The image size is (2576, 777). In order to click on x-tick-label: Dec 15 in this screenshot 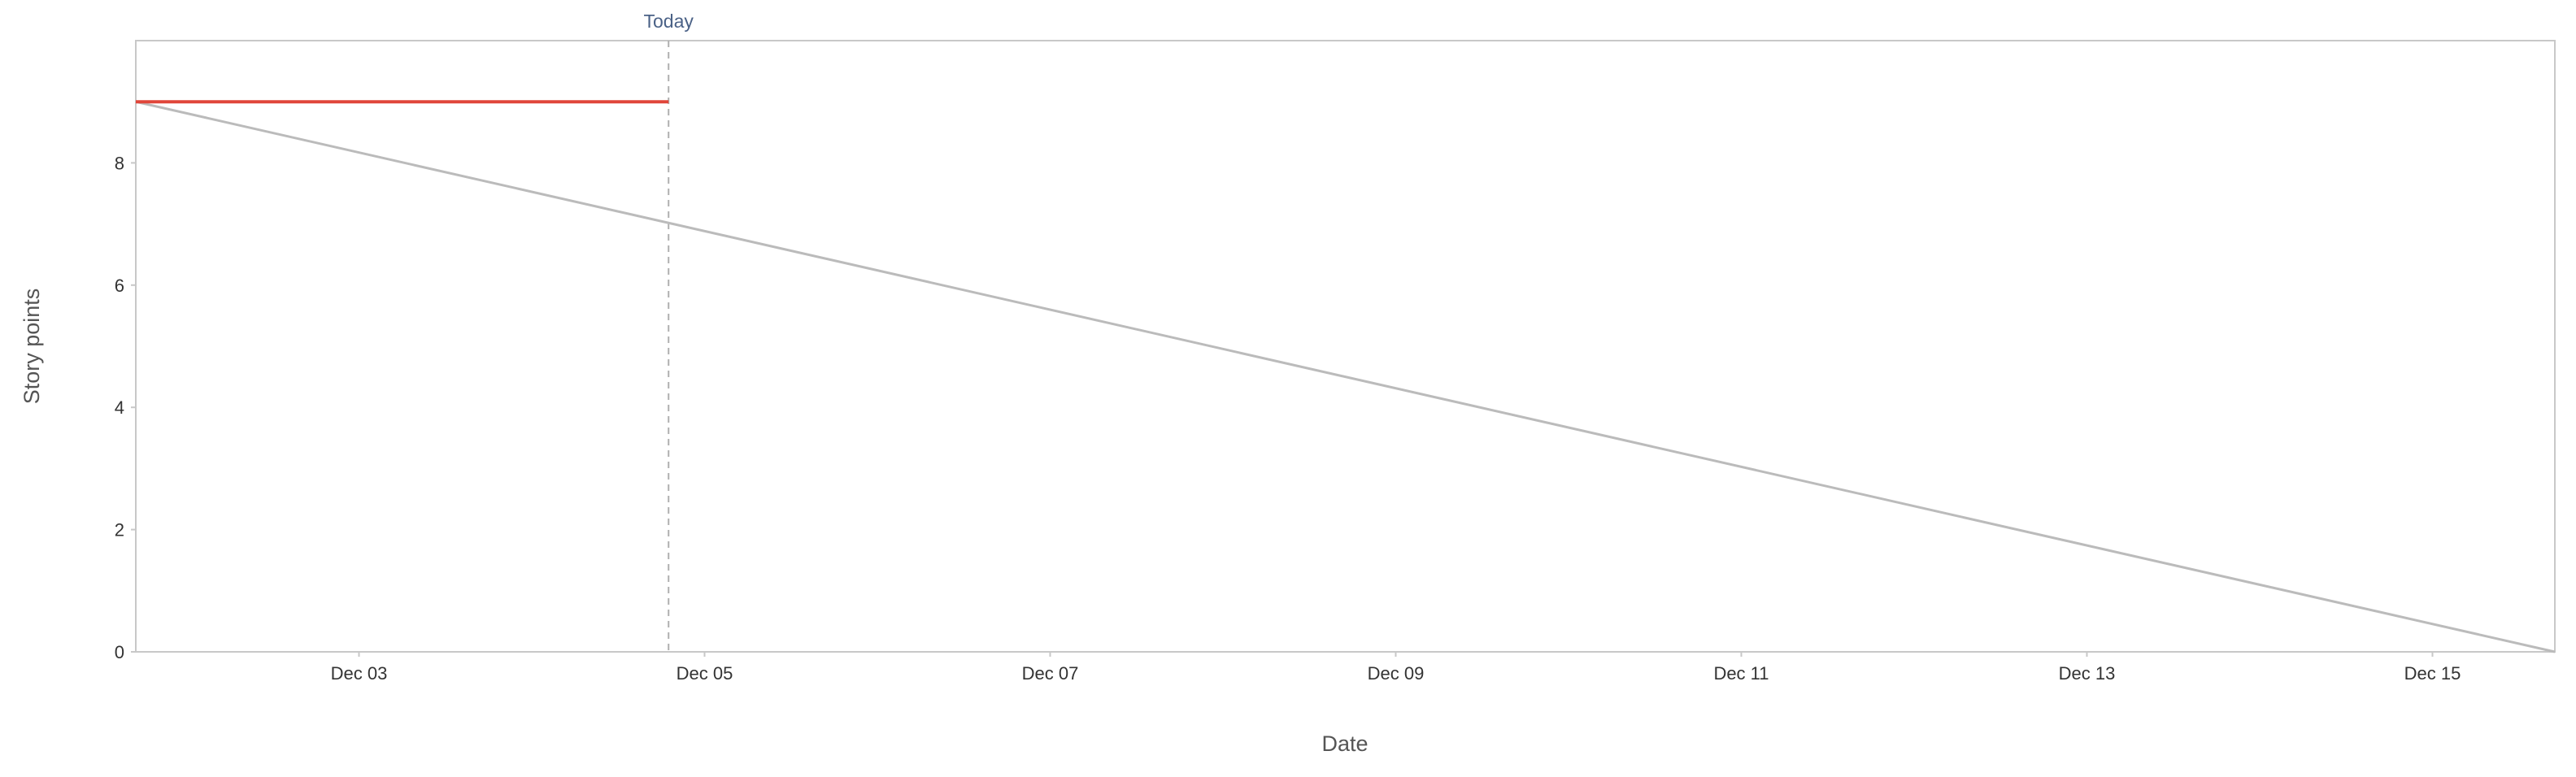, I will do `click(2432, 673)`.